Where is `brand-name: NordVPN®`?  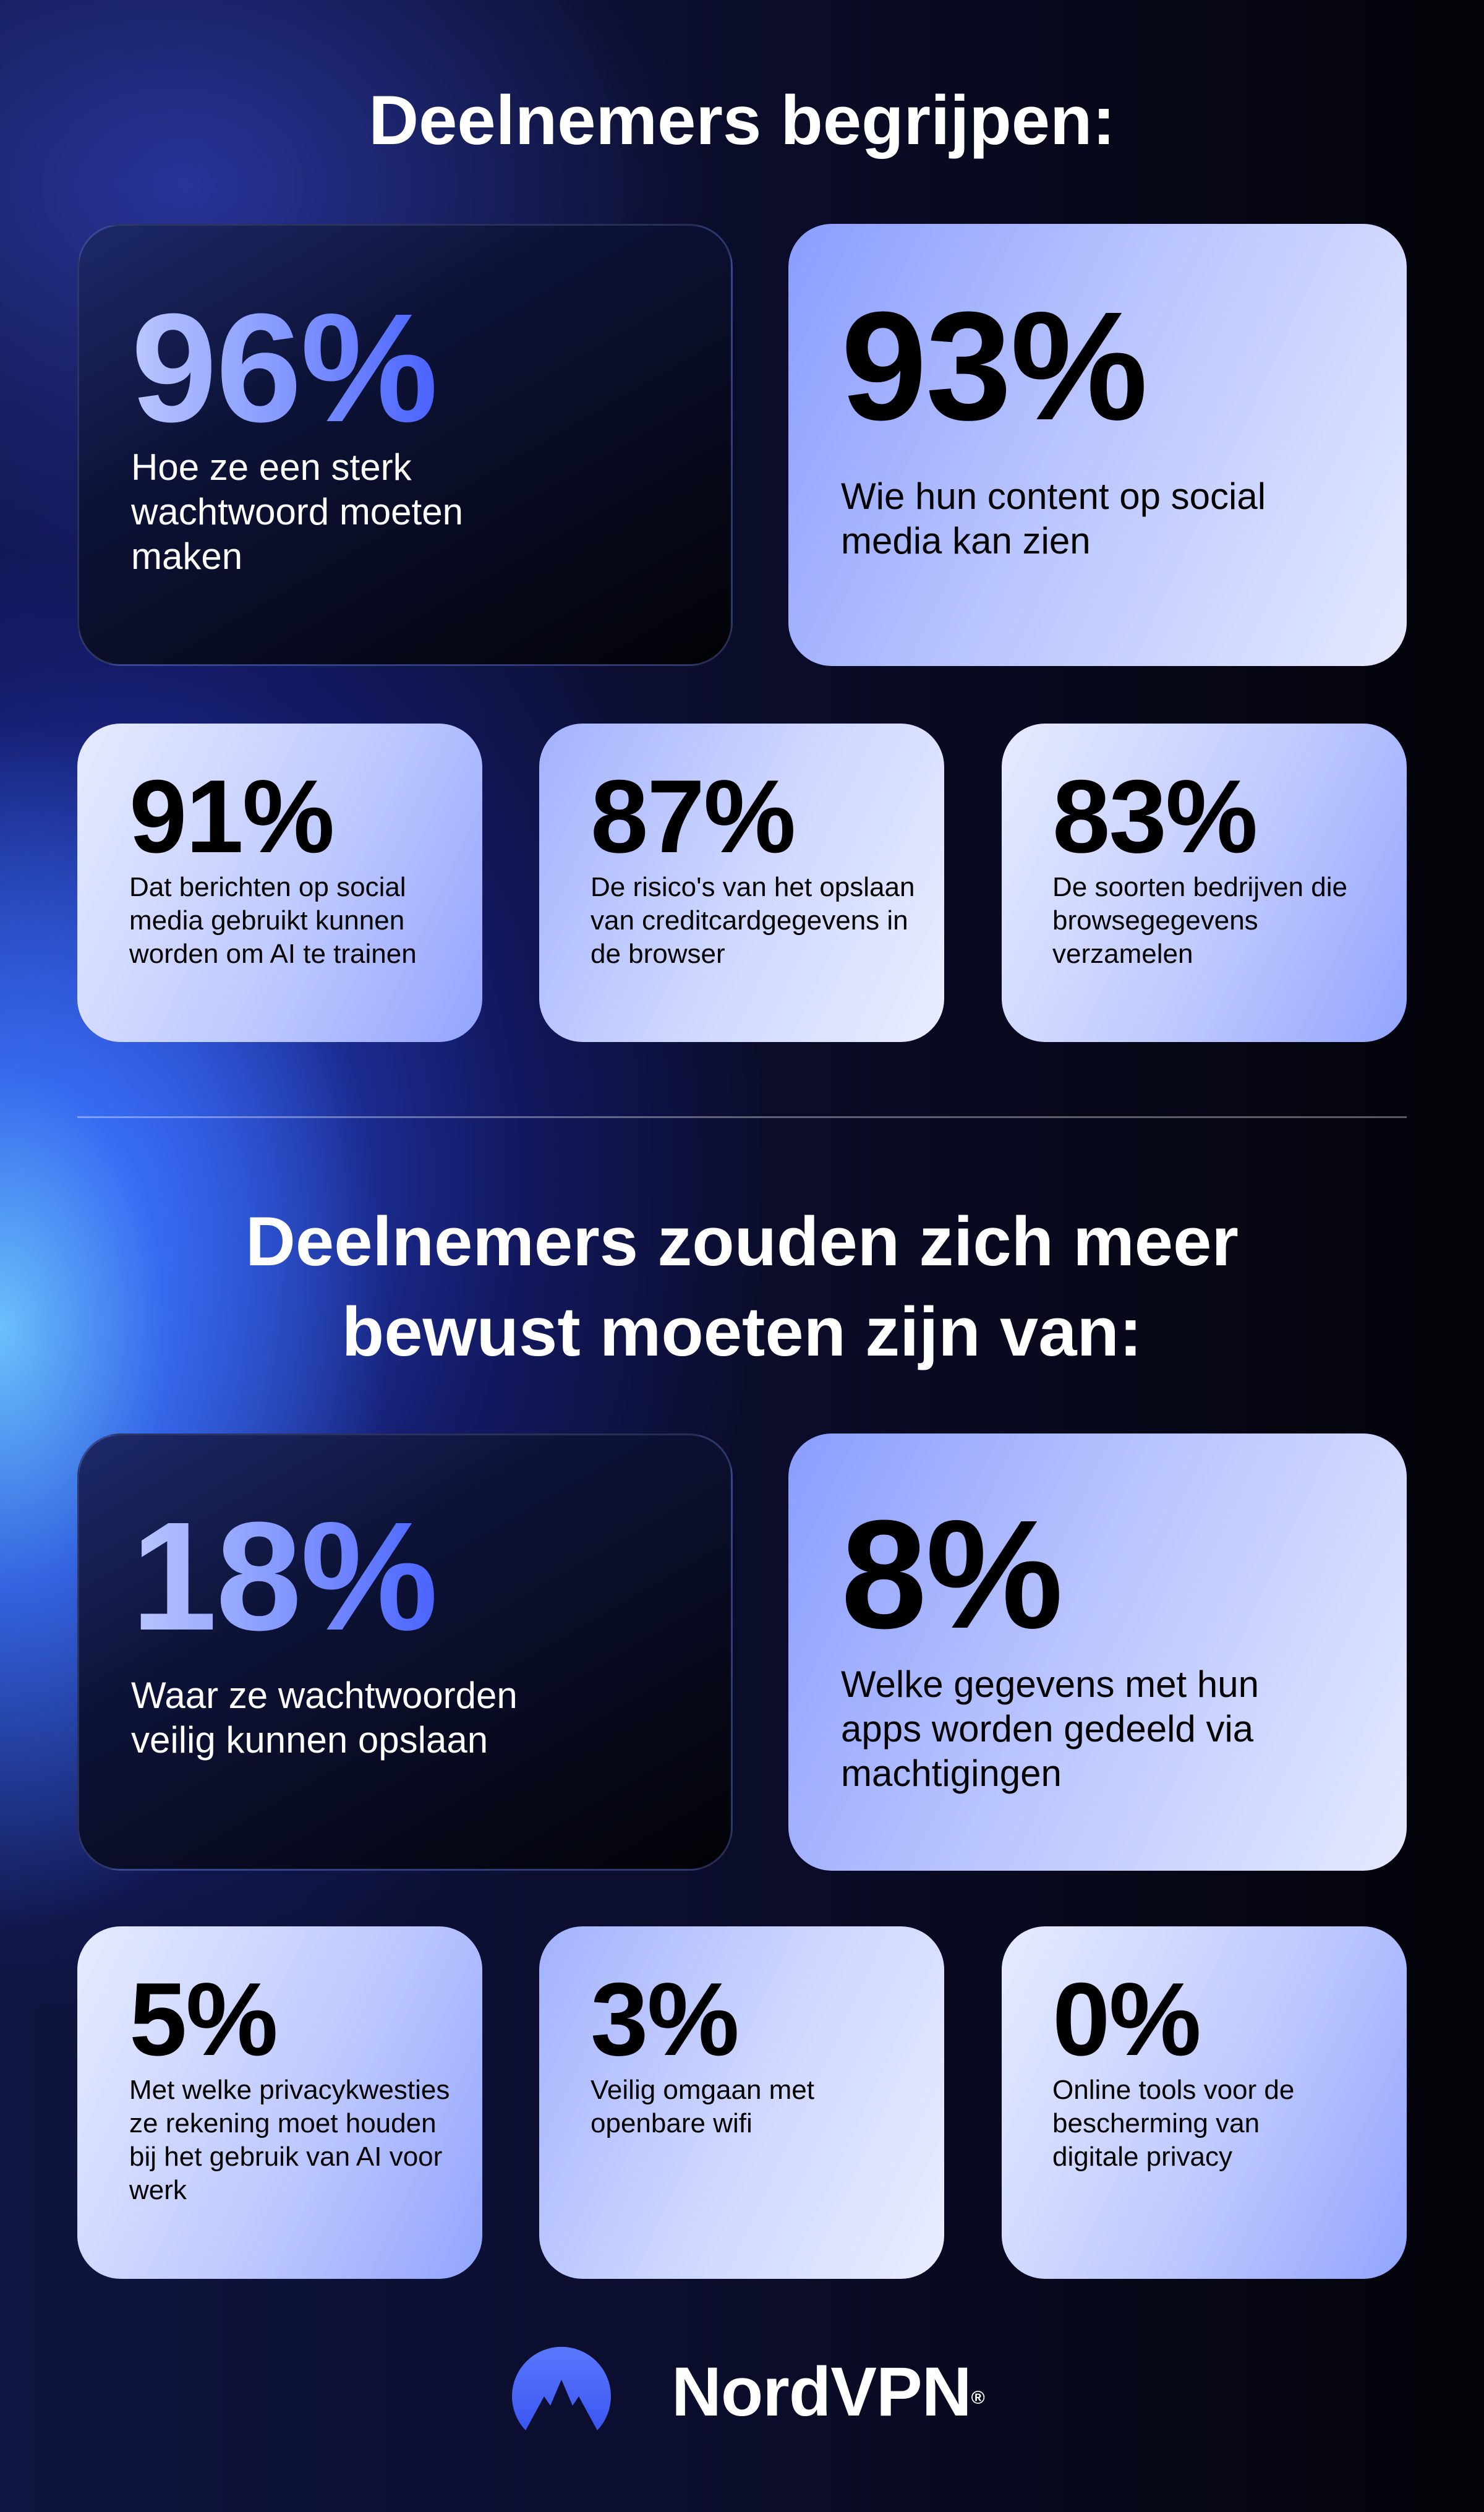 brand-name: NordVPN® is located at coordinates (828, 2391).